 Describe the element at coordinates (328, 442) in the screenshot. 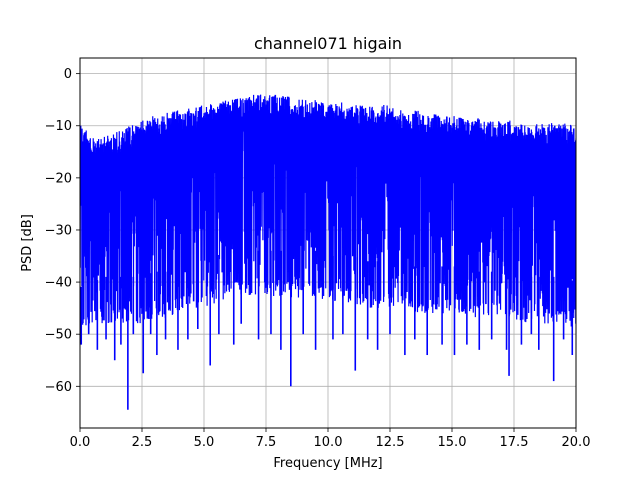

I see `x-tick-label: 10.0` at that location.